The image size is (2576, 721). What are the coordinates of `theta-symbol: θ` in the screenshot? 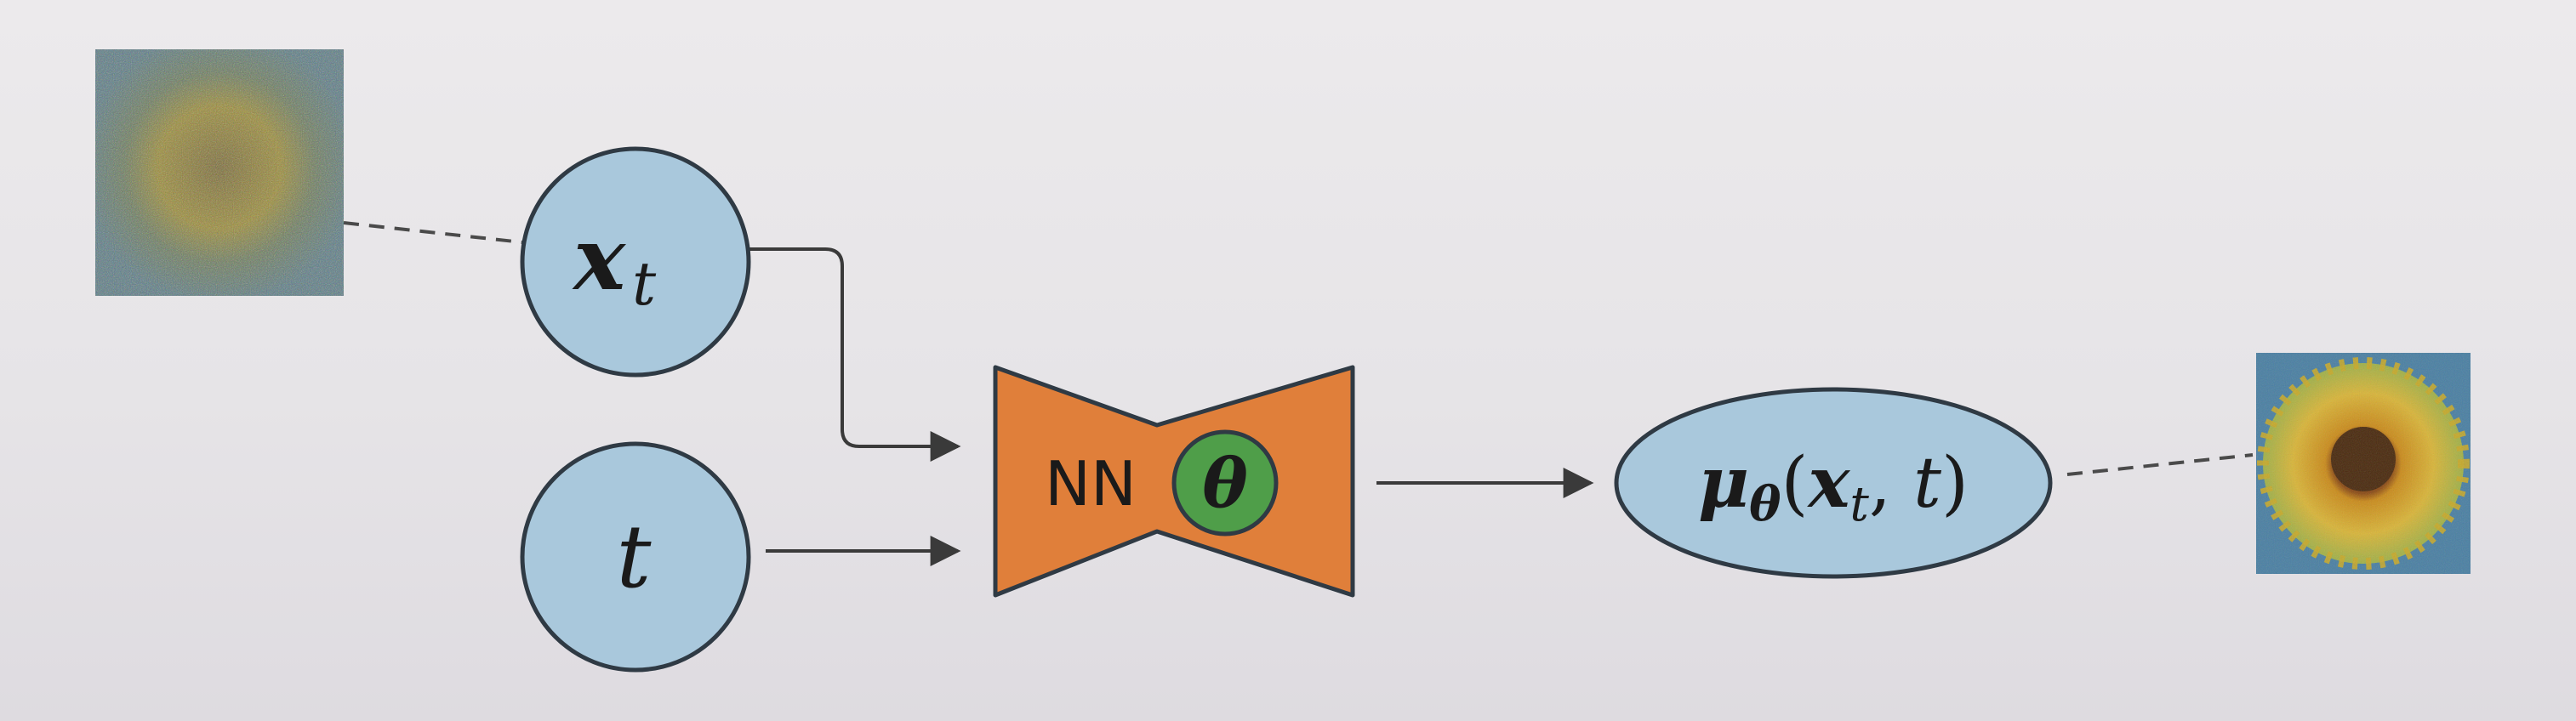 It's located at (1225, 483).